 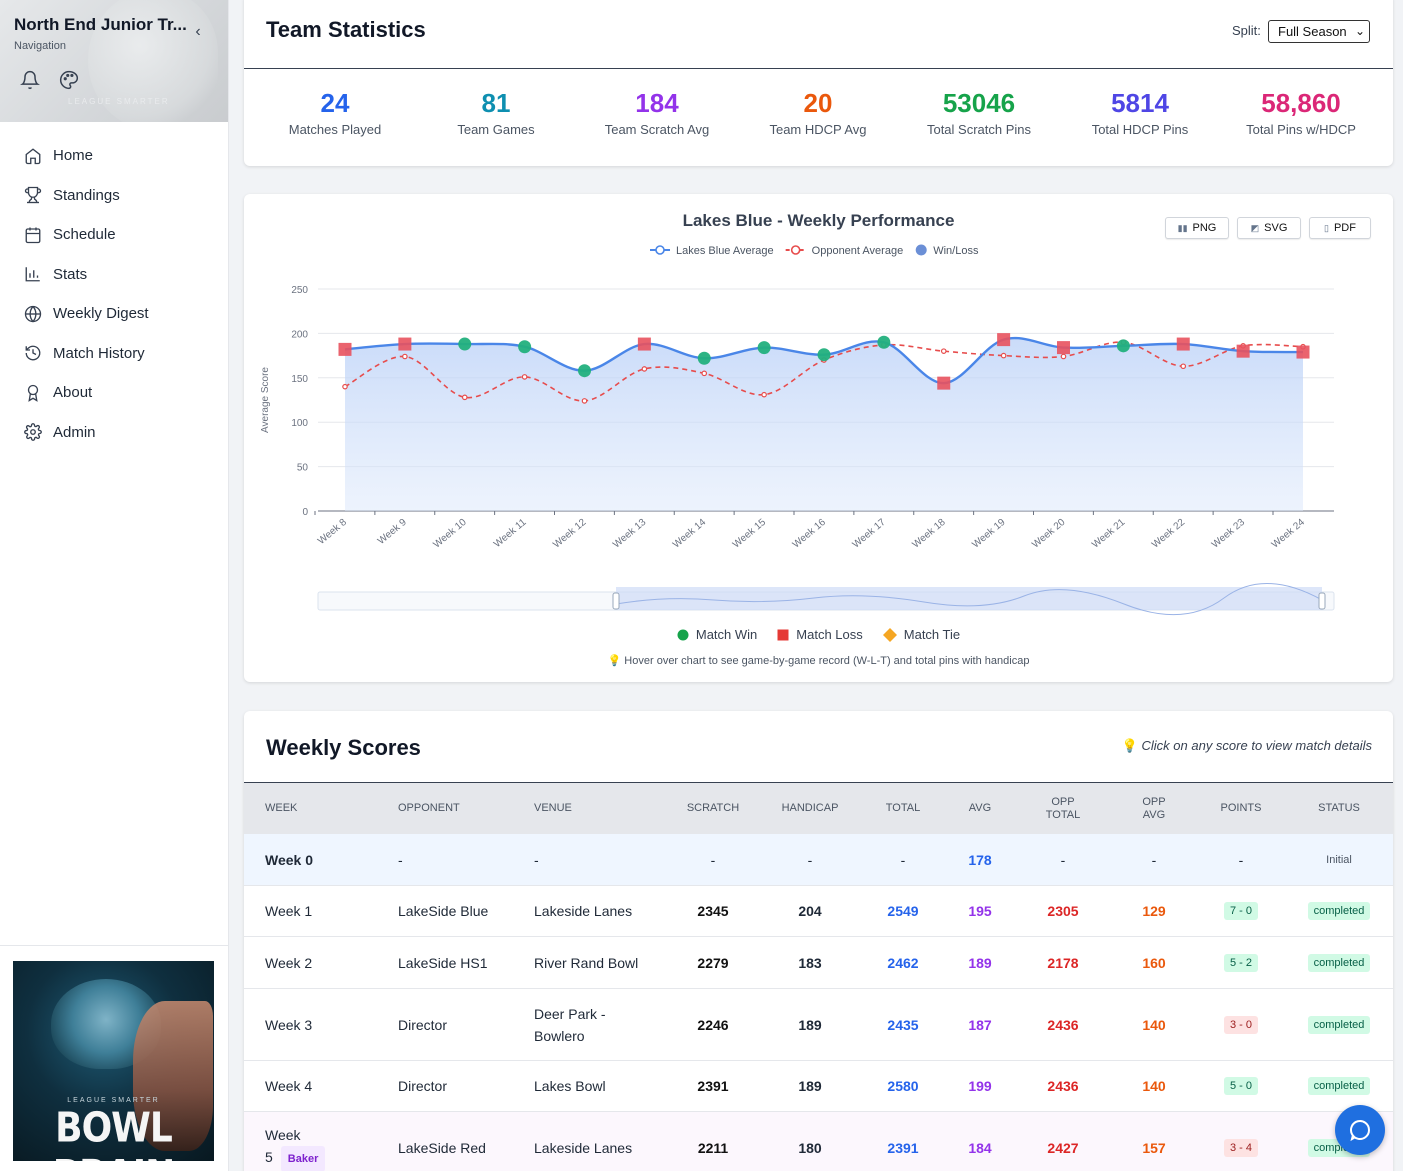 What do you see at coordinates (283, 1134) in the screenshot?
I see `week-line1: Week` at bounding box center [283, 1134].